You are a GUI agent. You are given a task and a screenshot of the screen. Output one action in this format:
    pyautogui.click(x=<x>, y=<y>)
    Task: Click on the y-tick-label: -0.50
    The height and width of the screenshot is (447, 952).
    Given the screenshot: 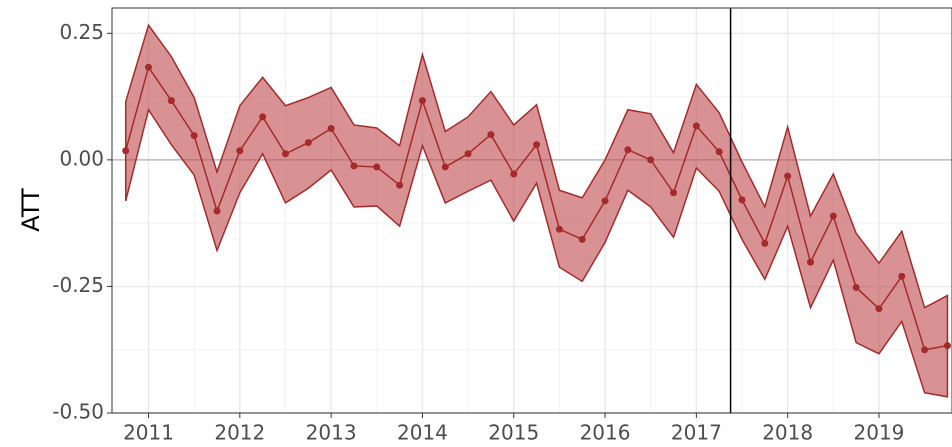 What is the action you would take?
    pyautogui.click(x=78, y=412)
    